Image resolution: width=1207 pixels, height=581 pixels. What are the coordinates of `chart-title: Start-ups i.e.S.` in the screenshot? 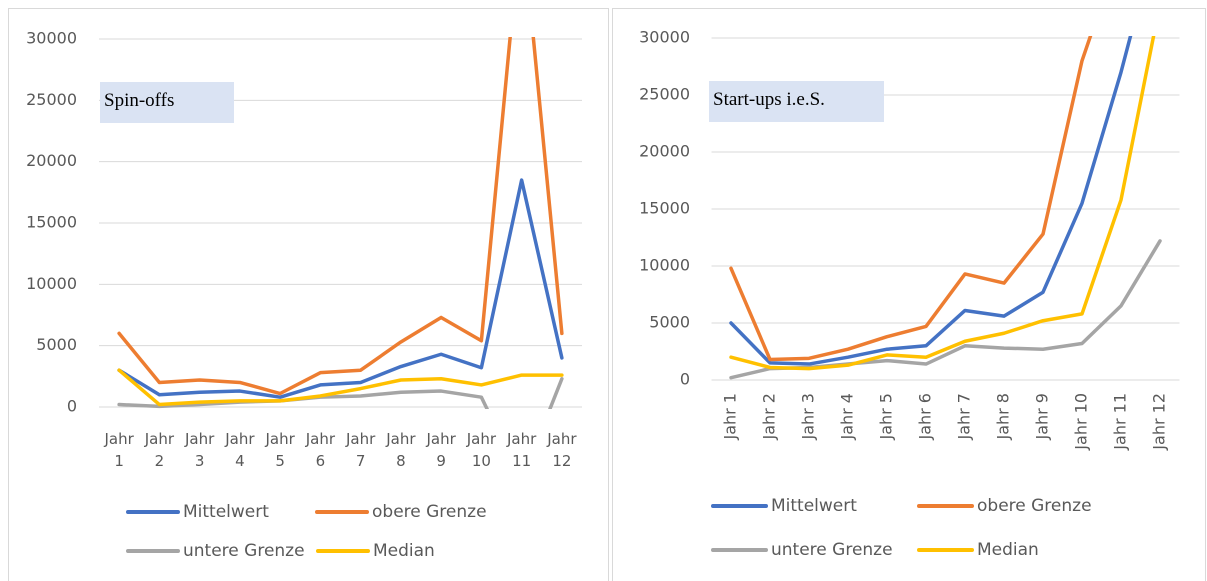 It's located at (796, 101).